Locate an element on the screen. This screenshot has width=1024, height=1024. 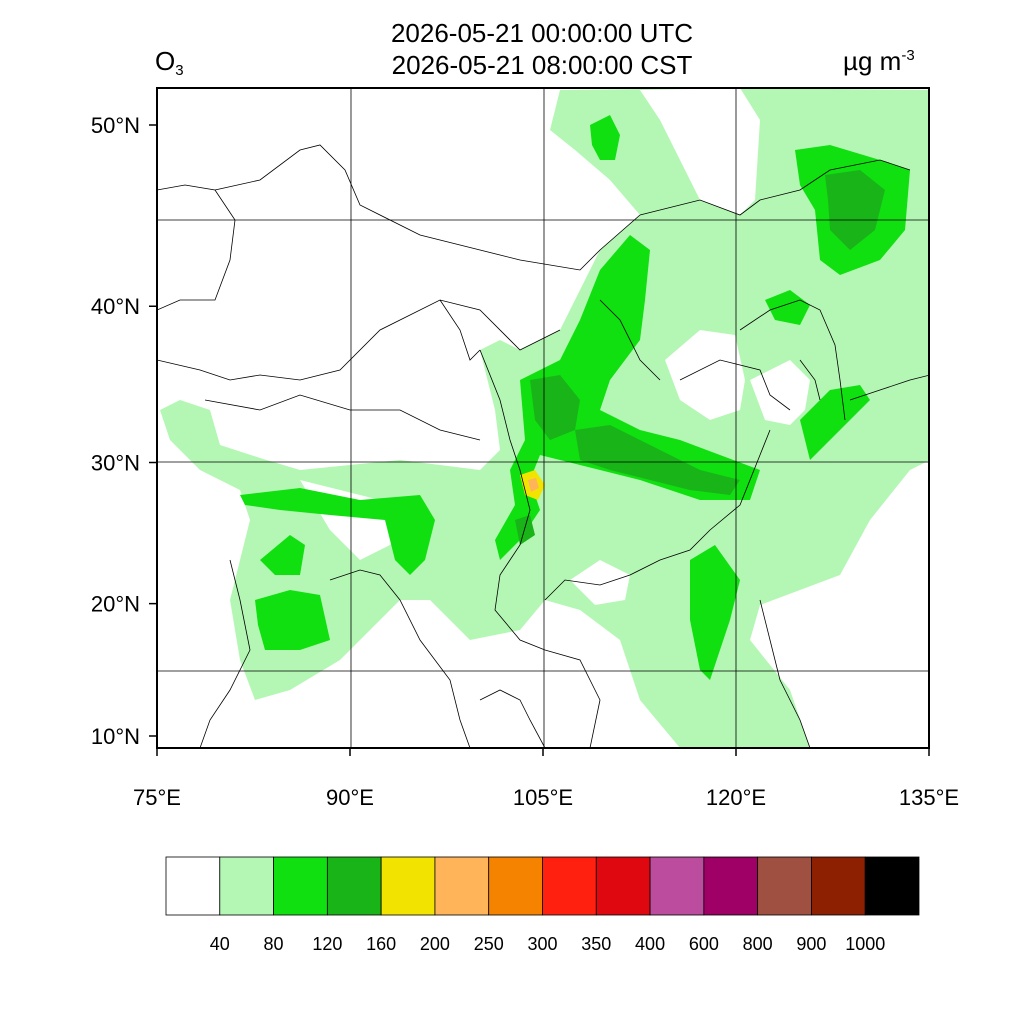
species-subscript: 3 is located at coordinates (179, 70).